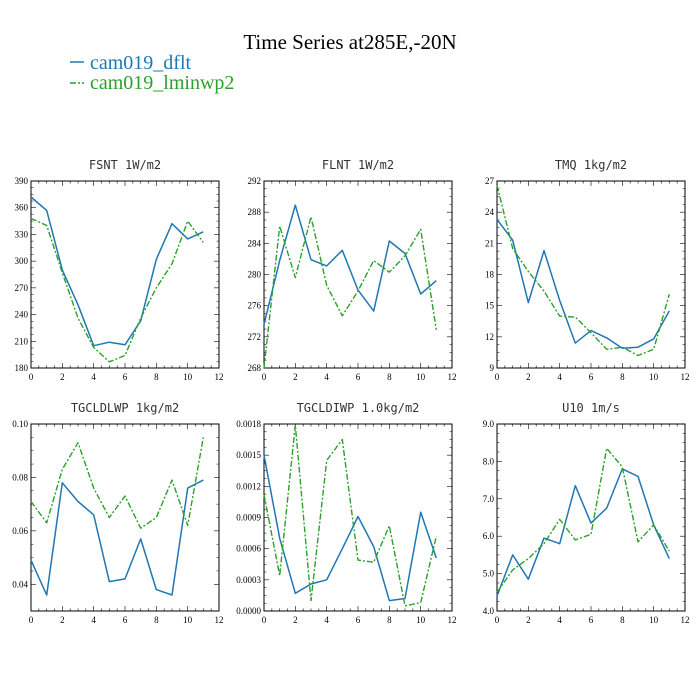 This screenshot has width=700, height=700. Describe the element at coordinates (489, 499) in the screenshot. I see `y-tick-label: 7.0` at that location.